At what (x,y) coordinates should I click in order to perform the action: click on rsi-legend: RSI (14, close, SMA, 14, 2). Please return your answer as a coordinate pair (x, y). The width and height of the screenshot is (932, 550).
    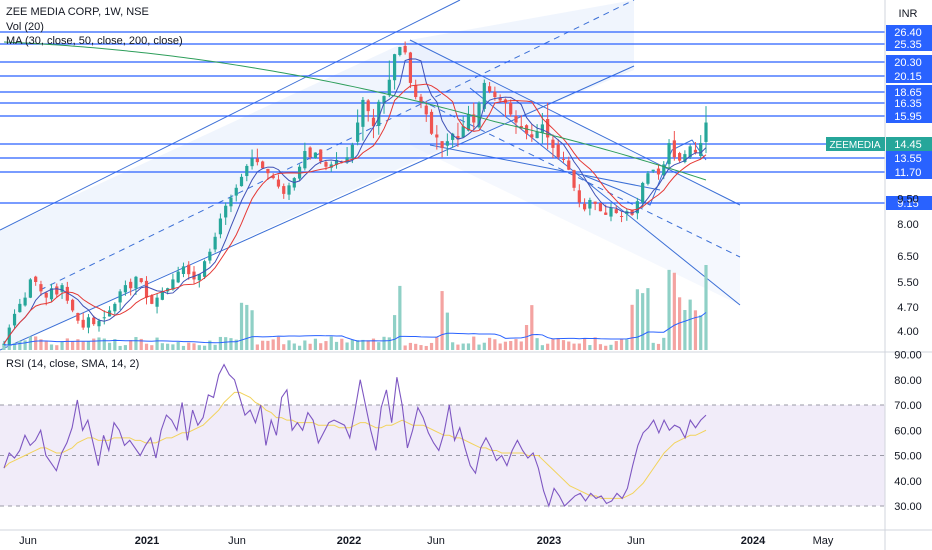
    Looking at the image, I should click on (73, 364).